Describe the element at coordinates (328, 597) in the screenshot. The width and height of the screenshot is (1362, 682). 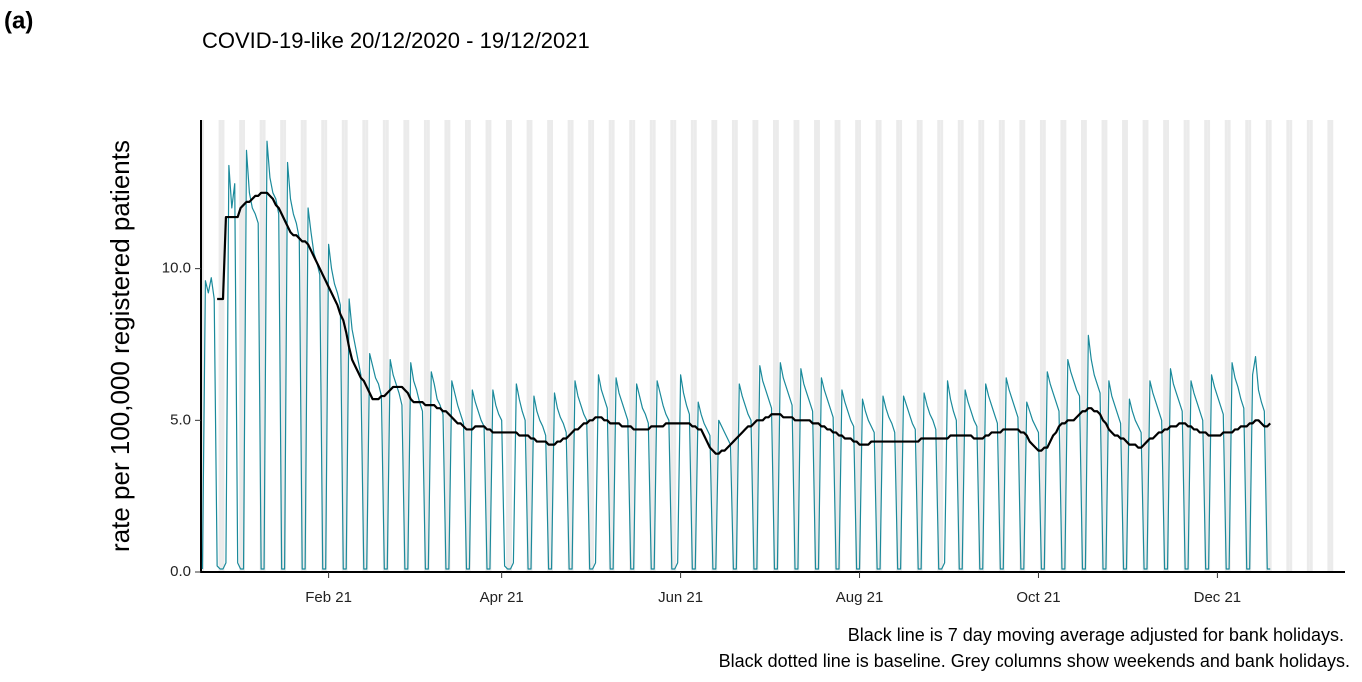
I see `x-tick-label: Feb 21` at that location.